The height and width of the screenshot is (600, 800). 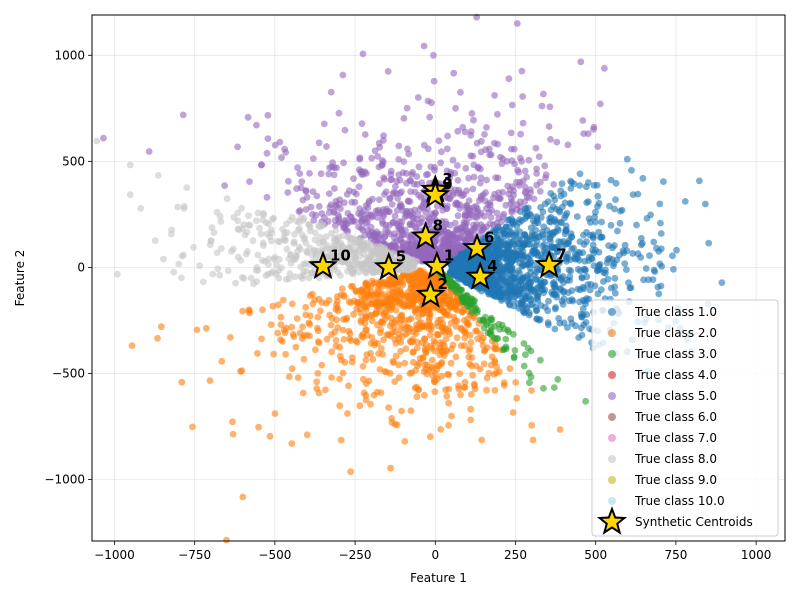 What do you see at coordinates (612, 417) in the screenshot?
I see `legend-marker` at bounding box center [612, 417].